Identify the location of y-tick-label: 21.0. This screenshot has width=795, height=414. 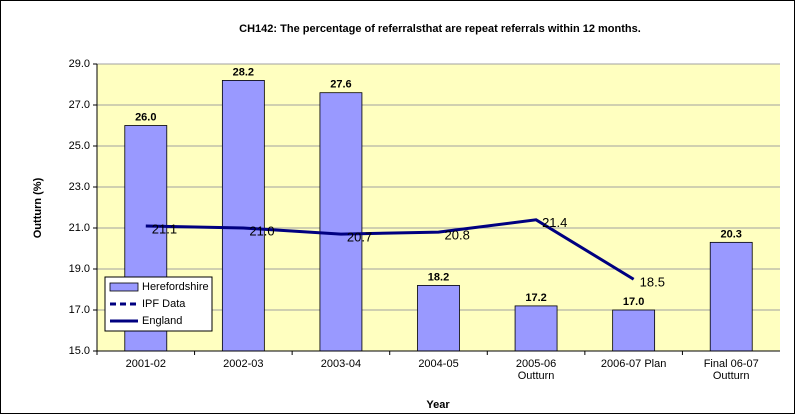
(79, 228).